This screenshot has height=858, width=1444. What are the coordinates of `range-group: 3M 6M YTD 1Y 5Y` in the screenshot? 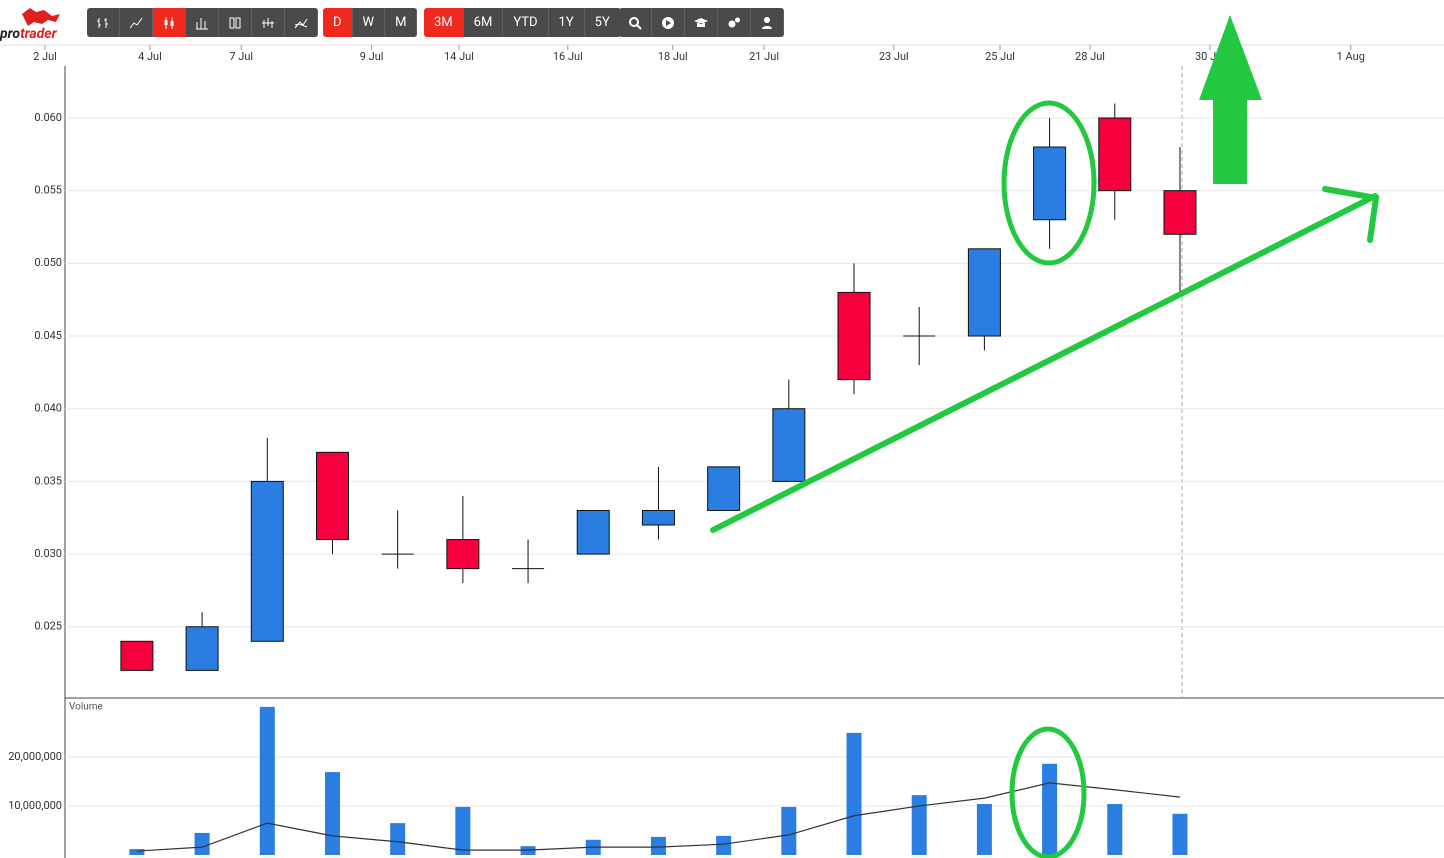 It's located at (522, 22).